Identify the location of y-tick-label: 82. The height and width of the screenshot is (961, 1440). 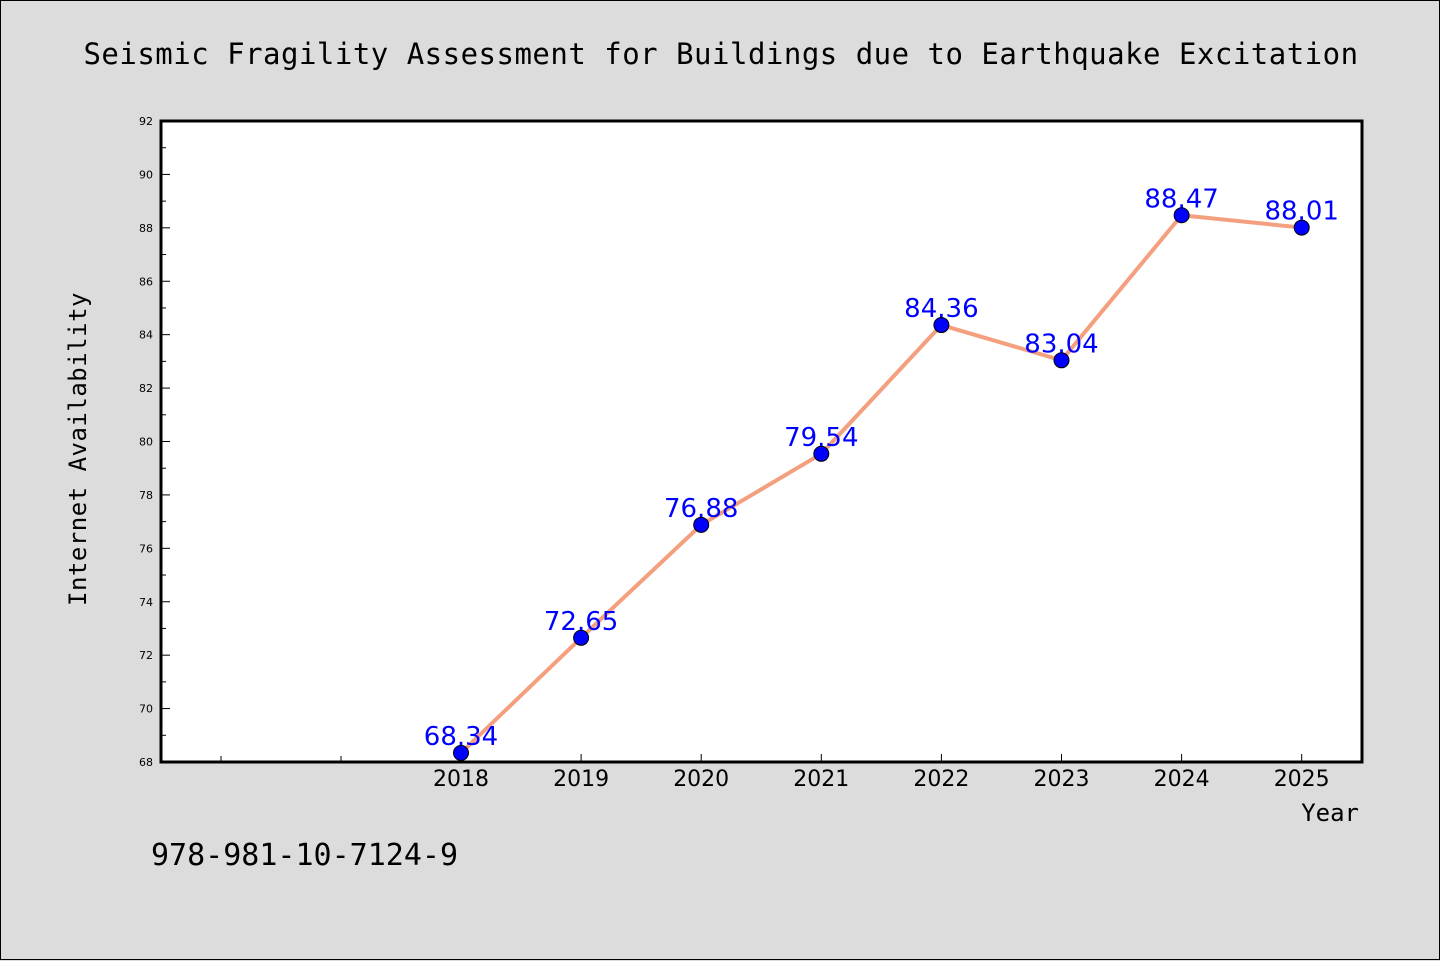
(146, 388).